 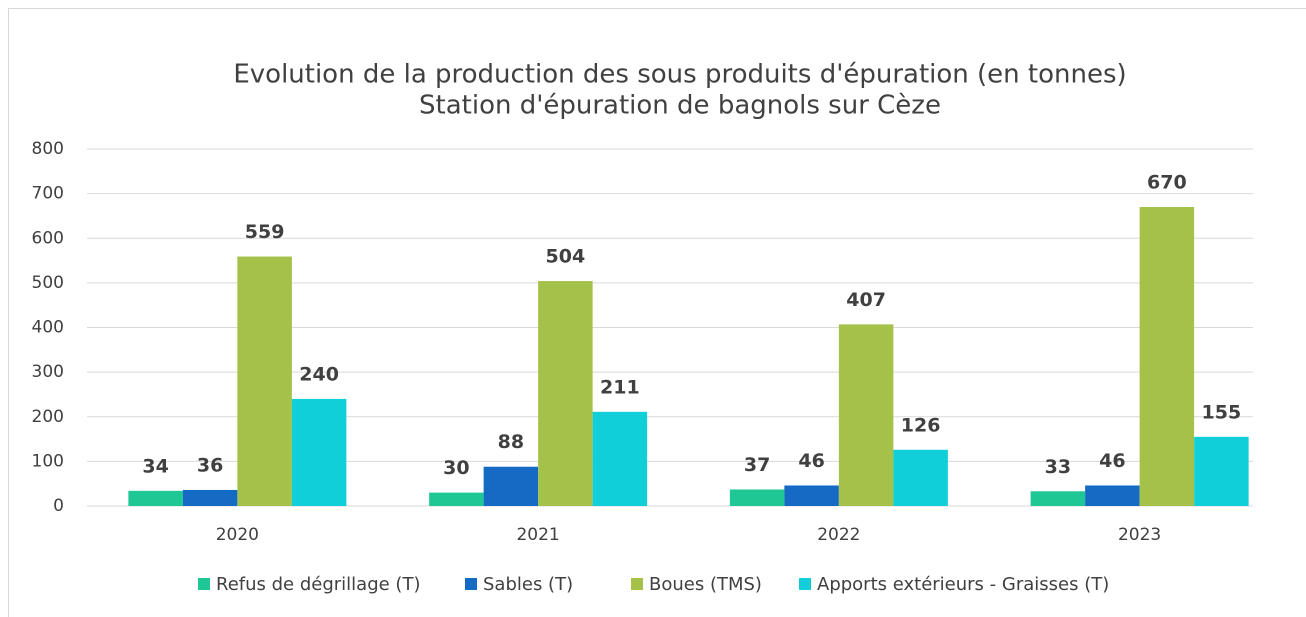 What do you see at coordinates (48, 417) in the screenshot?
I see `y-tick-label: 200` at bounding box center [48, 417].